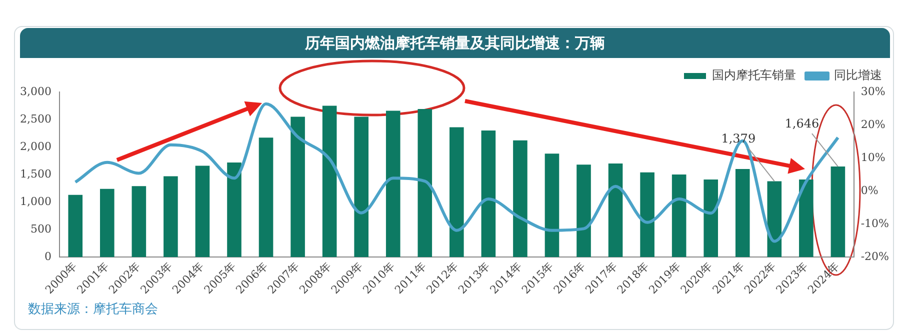  Describe the element at coordinates (873, 124) in the screenshot. I see `y2-tick-label: 20%` at that location.